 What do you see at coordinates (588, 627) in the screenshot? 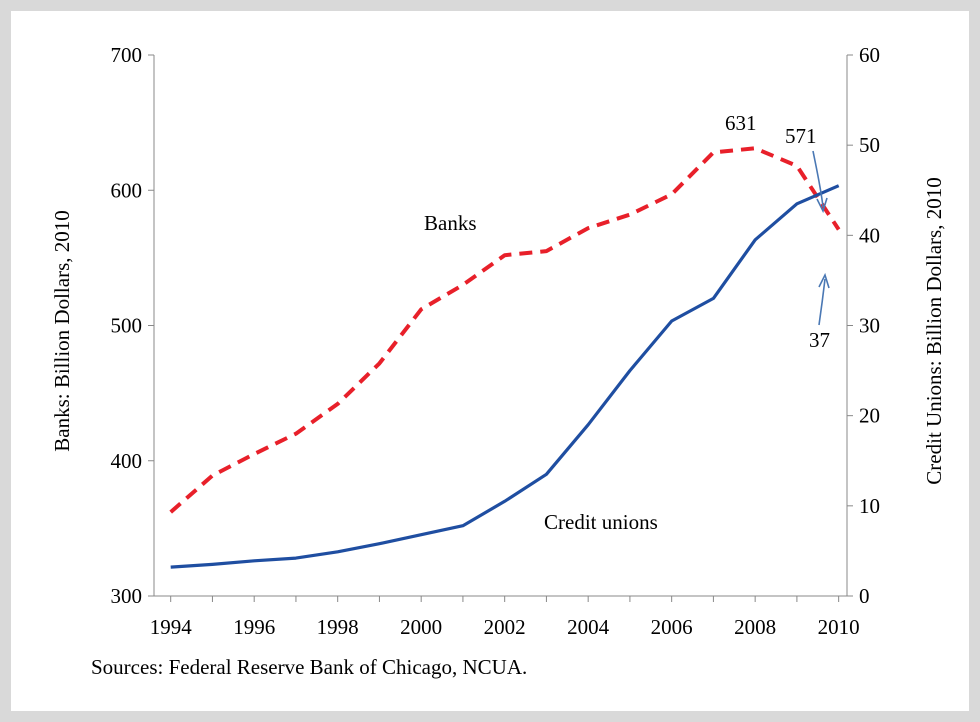
I see `x-tick-label: 2004` at bounding box center [588, 627].